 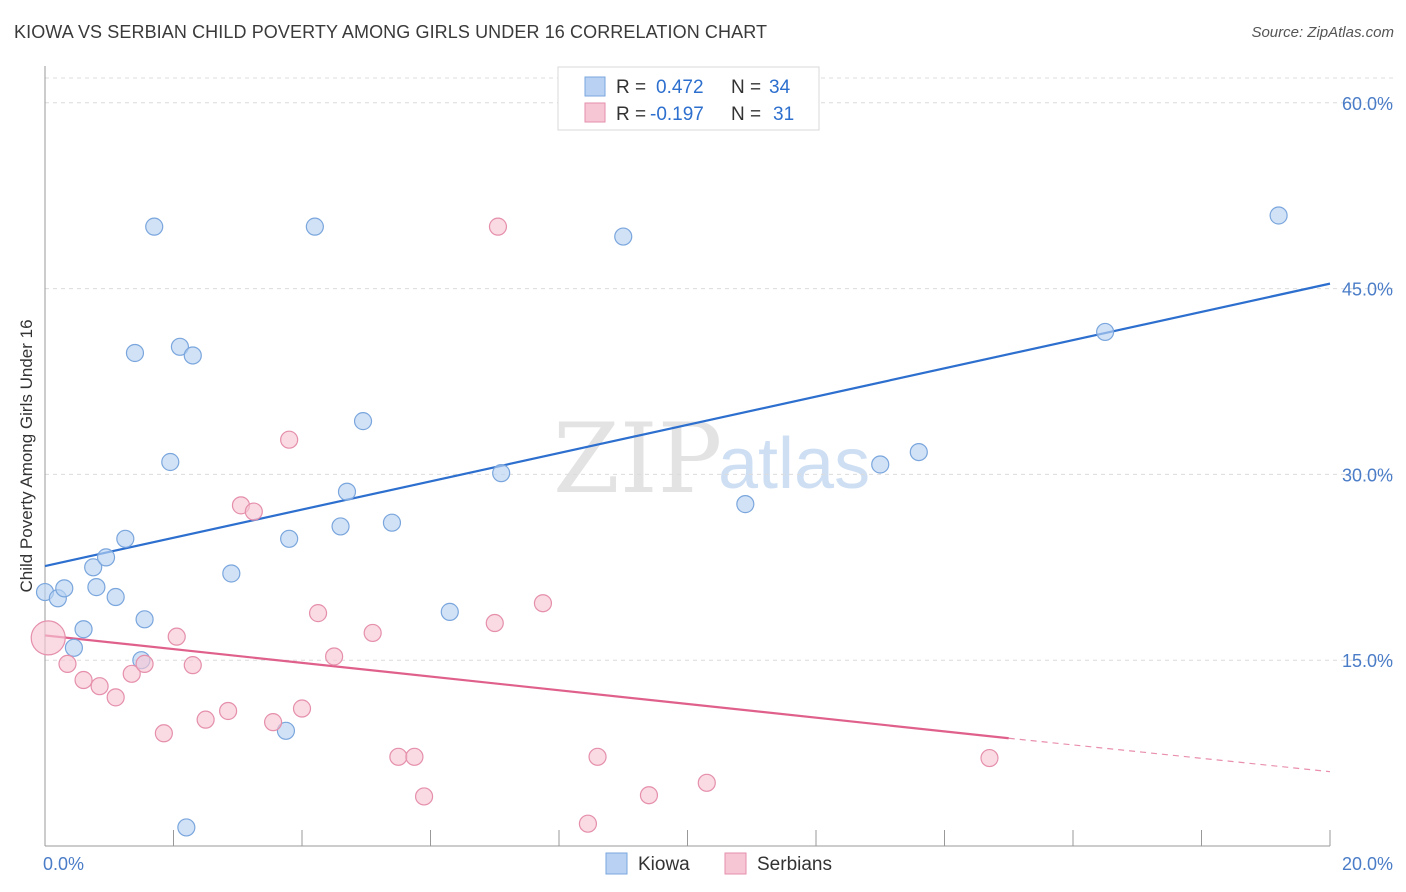 What do you see at coordinates (595, 86) in the screenshot?
I see `legend-swatch-kiowa` at bounding box center [595, 86].